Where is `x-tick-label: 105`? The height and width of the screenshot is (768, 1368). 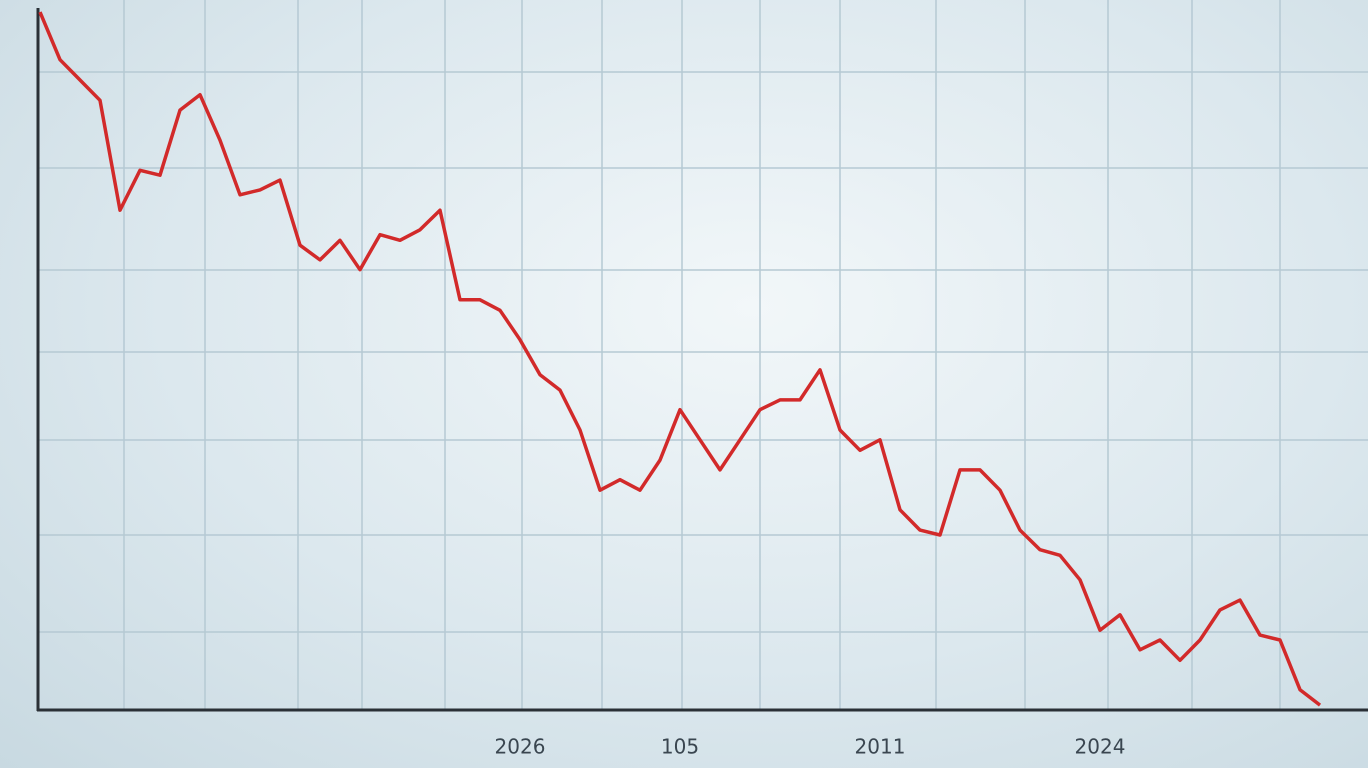
x-tick-label: 105 is located at coordinates (680, 747).